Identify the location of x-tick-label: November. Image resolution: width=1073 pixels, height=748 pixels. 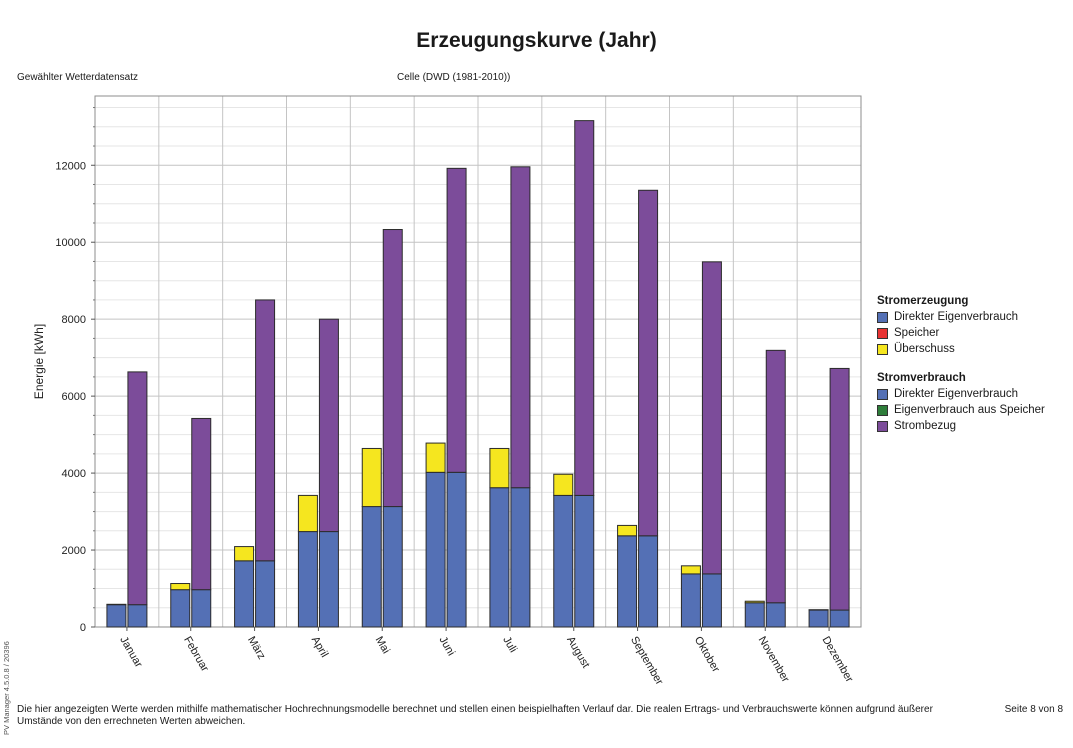
(774, 660).